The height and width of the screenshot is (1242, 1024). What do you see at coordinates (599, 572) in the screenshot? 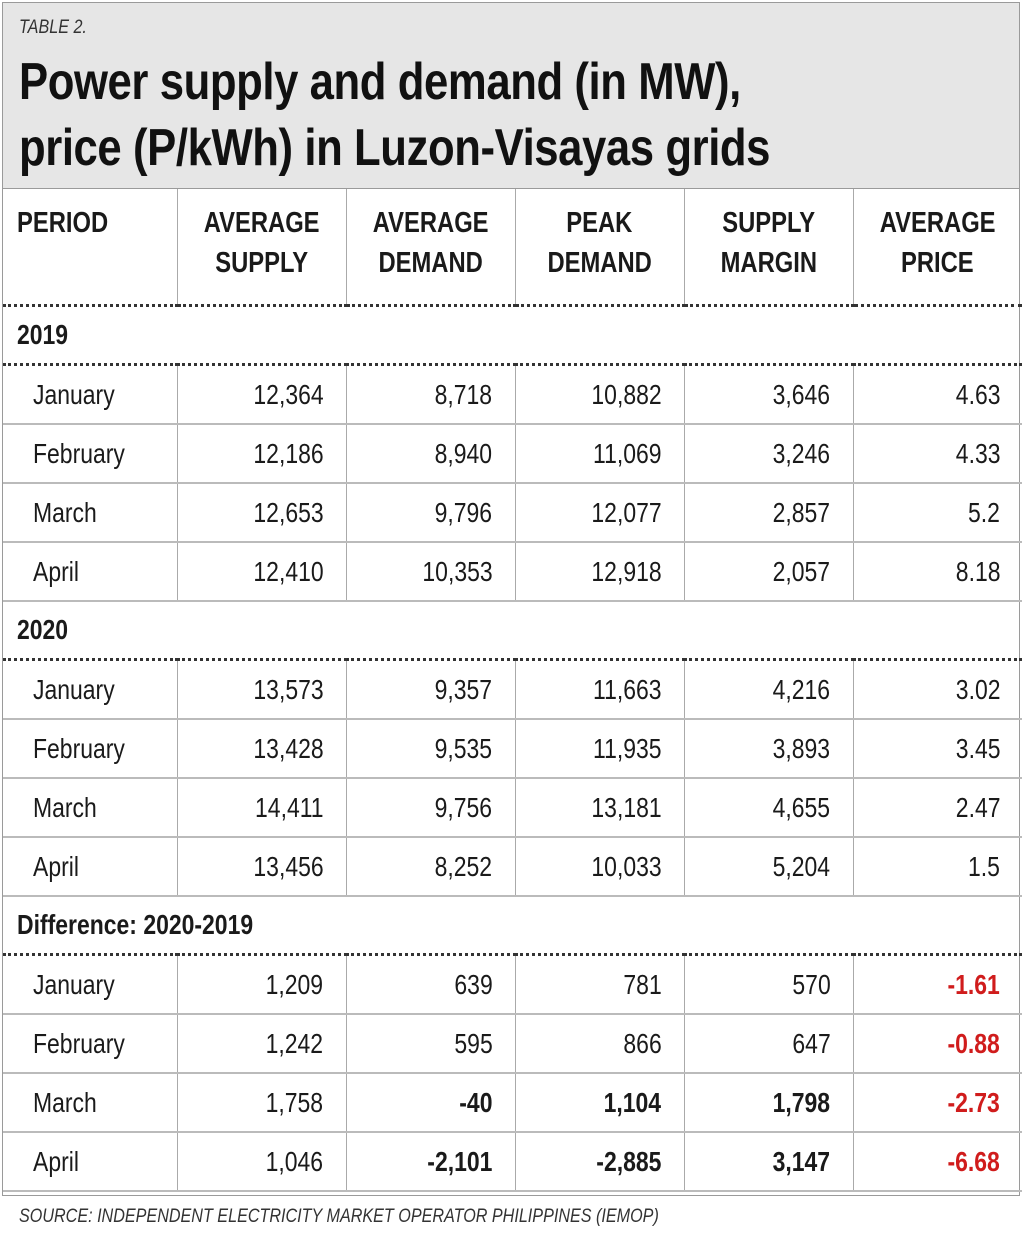
I see `value-cell: 12,918` at bounding box center [599, 572].